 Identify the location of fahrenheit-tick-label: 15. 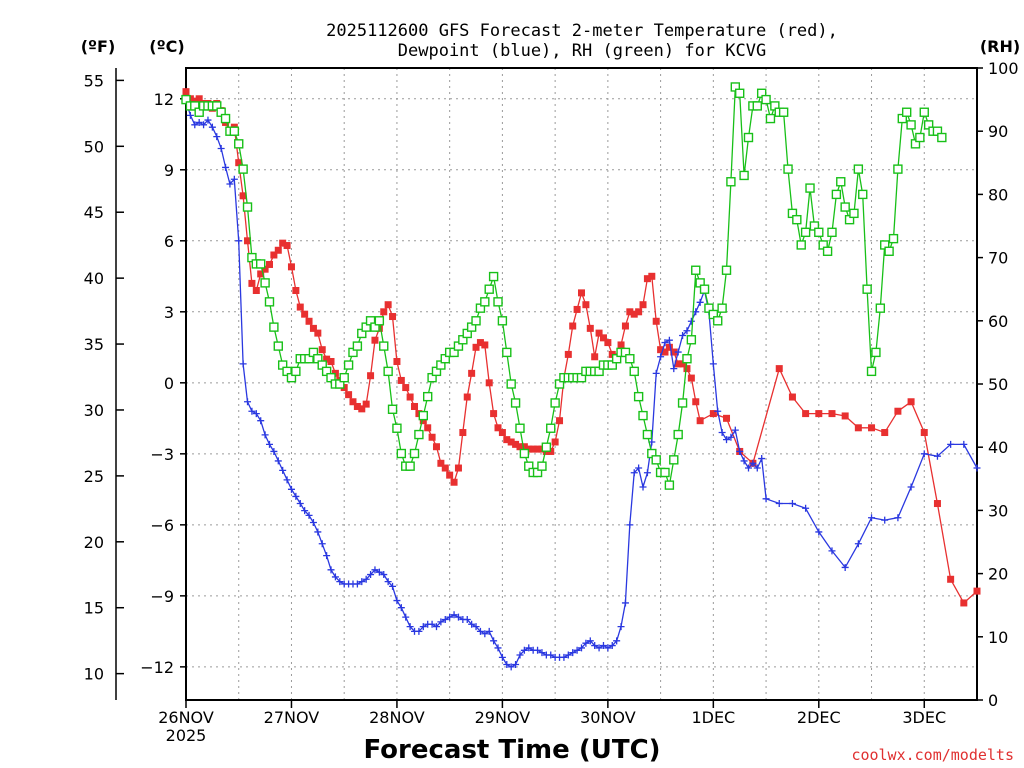
(94, 608).